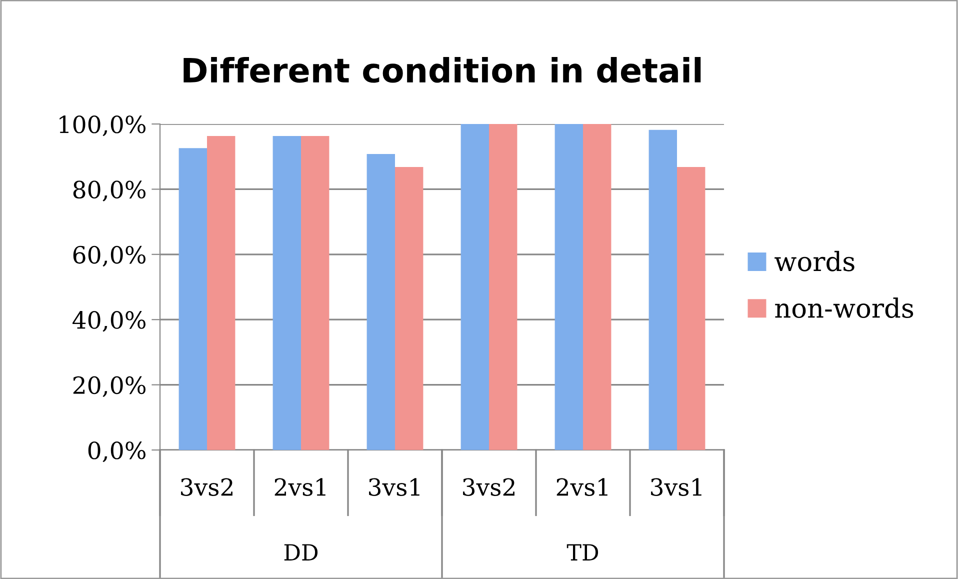  Describe the element at coordinates (109, 256) in the screenshot. I see `y-tick-label: 60,0%` at that location.